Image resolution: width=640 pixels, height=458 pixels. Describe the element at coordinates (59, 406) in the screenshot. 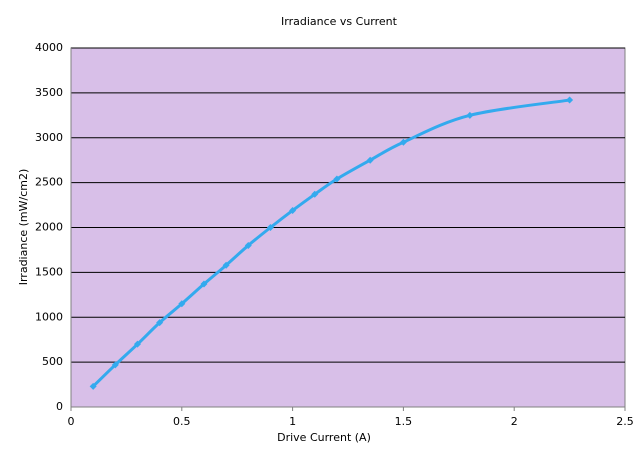

I see `y-tick-label: 0` at that location.